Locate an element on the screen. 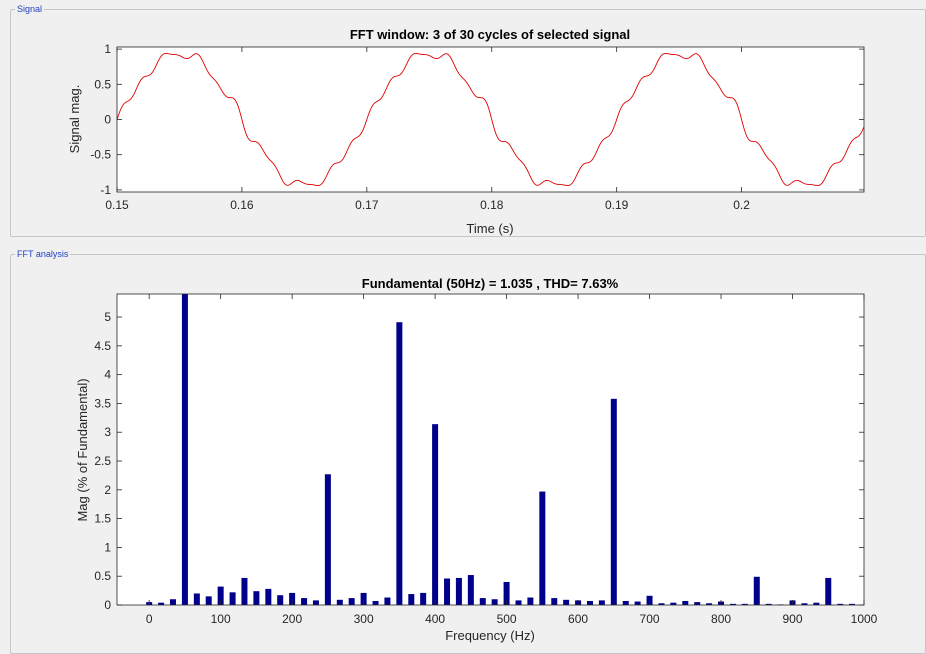 Image resolution: width=926 pixels, height=654 pixels. fft-x-tick-label: 200 is located at coordinates (292, 619).